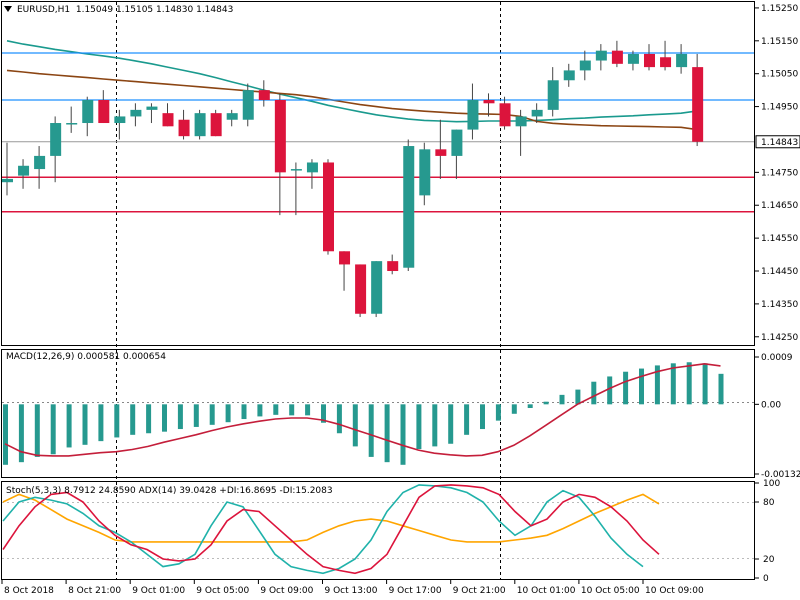 The height and width of the screenshot is (600, 800). Describe the element at coordinates (610, 591) in the screenshot. I see `time-tick-label: 10 Oct 05:00` at that location.